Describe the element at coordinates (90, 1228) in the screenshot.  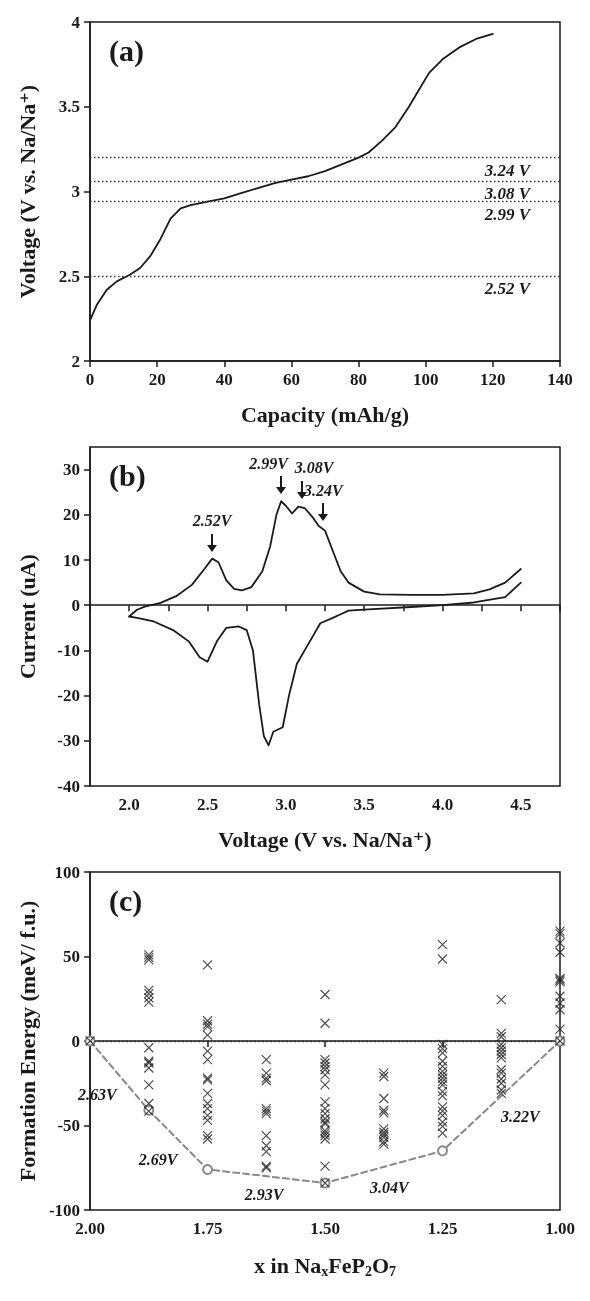
I see `x-tick-label: 2.00` at that location.